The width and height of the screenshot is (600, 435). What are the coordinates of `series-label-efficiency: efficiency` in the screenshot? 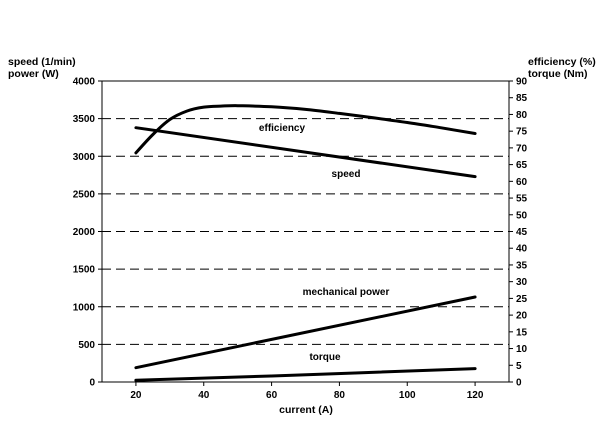 It's located at (282, 128).